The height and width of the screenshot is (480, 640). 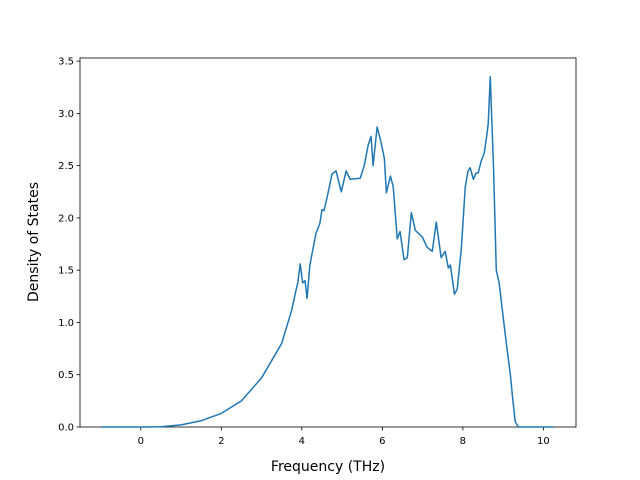 What do you see at coordinates (382, 441) in the screenshot?
I see `x-tick-label: 6` at bounding box center [382, 441].